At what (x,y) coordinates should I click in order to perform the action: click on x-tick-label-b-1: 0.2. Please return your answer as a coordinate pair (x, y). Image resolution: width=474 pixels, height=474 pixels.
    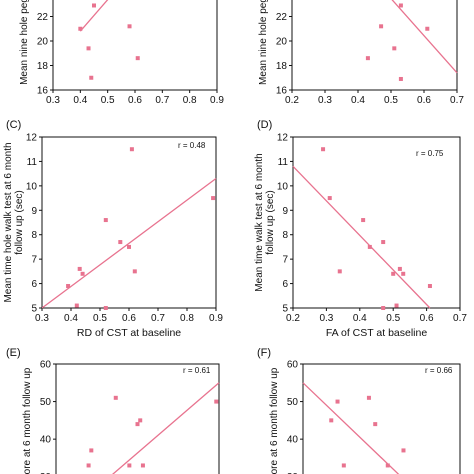
    Looking at the image, I should click on (292, 100).